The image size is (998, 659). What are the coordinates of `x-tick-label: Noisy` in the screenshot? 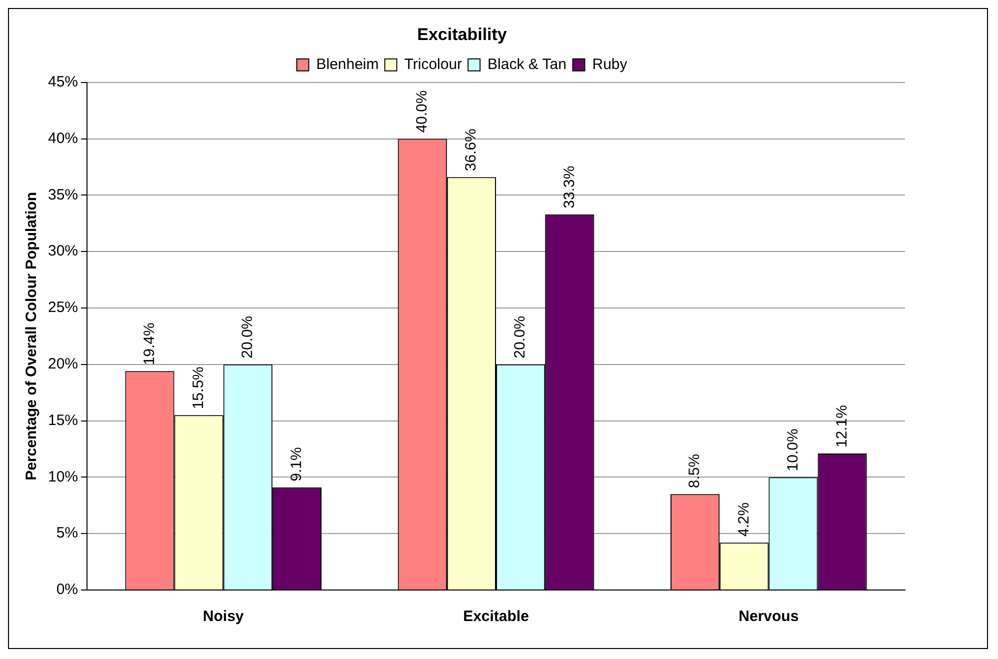 It's located at (223, 617).